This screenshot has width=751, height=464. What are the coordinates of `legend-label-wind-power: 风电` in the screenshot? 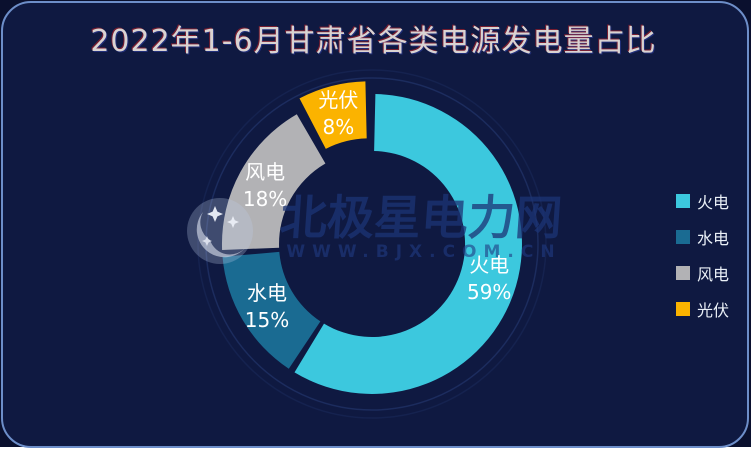 It's located at (713, 274).